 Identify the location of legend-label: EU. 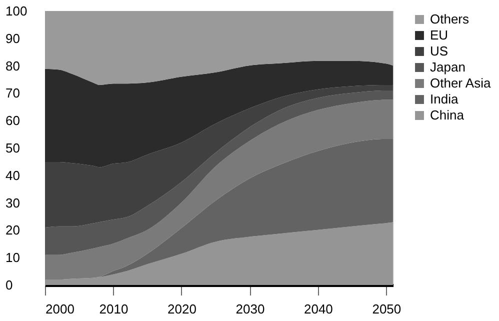
(439, 35).